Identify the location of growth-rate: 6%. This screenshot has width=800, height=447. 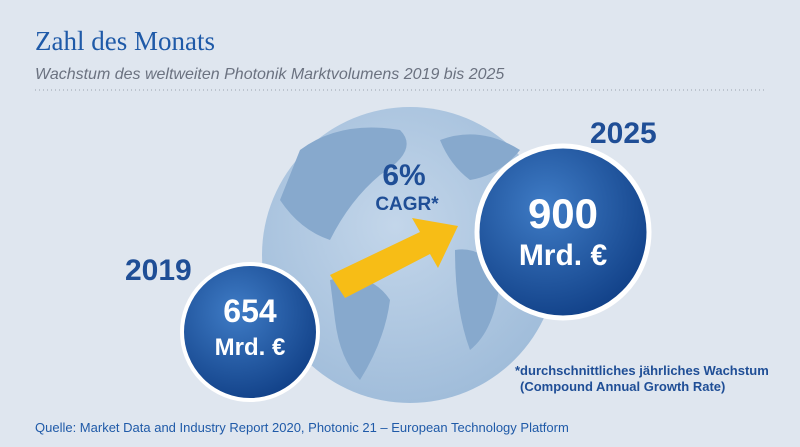
(403, 175).